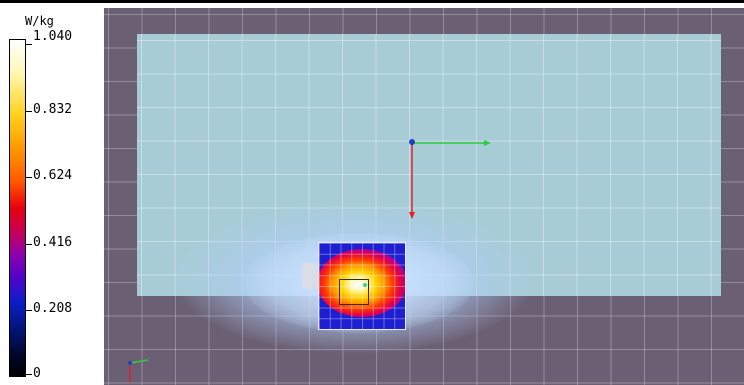 Image resolution: width=744 pixels, height=385 pixels. What do you see at coordinates (17, 208) in the screenshot?
I see `color-scale-bar` at bounding box center [17, 208].